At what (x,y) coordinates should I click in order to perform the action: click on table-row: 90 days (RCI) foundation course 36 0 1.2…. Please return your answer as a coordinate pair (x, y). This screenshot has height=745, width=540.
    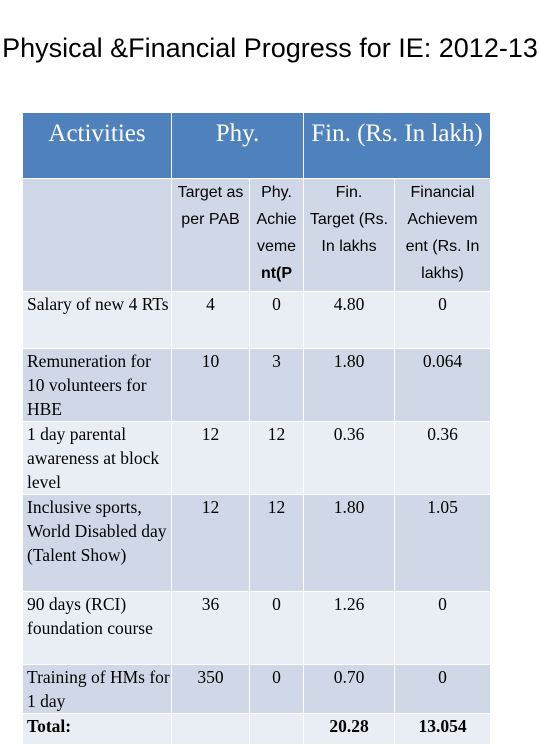
    Looking at the image, I should click on (256, 628).